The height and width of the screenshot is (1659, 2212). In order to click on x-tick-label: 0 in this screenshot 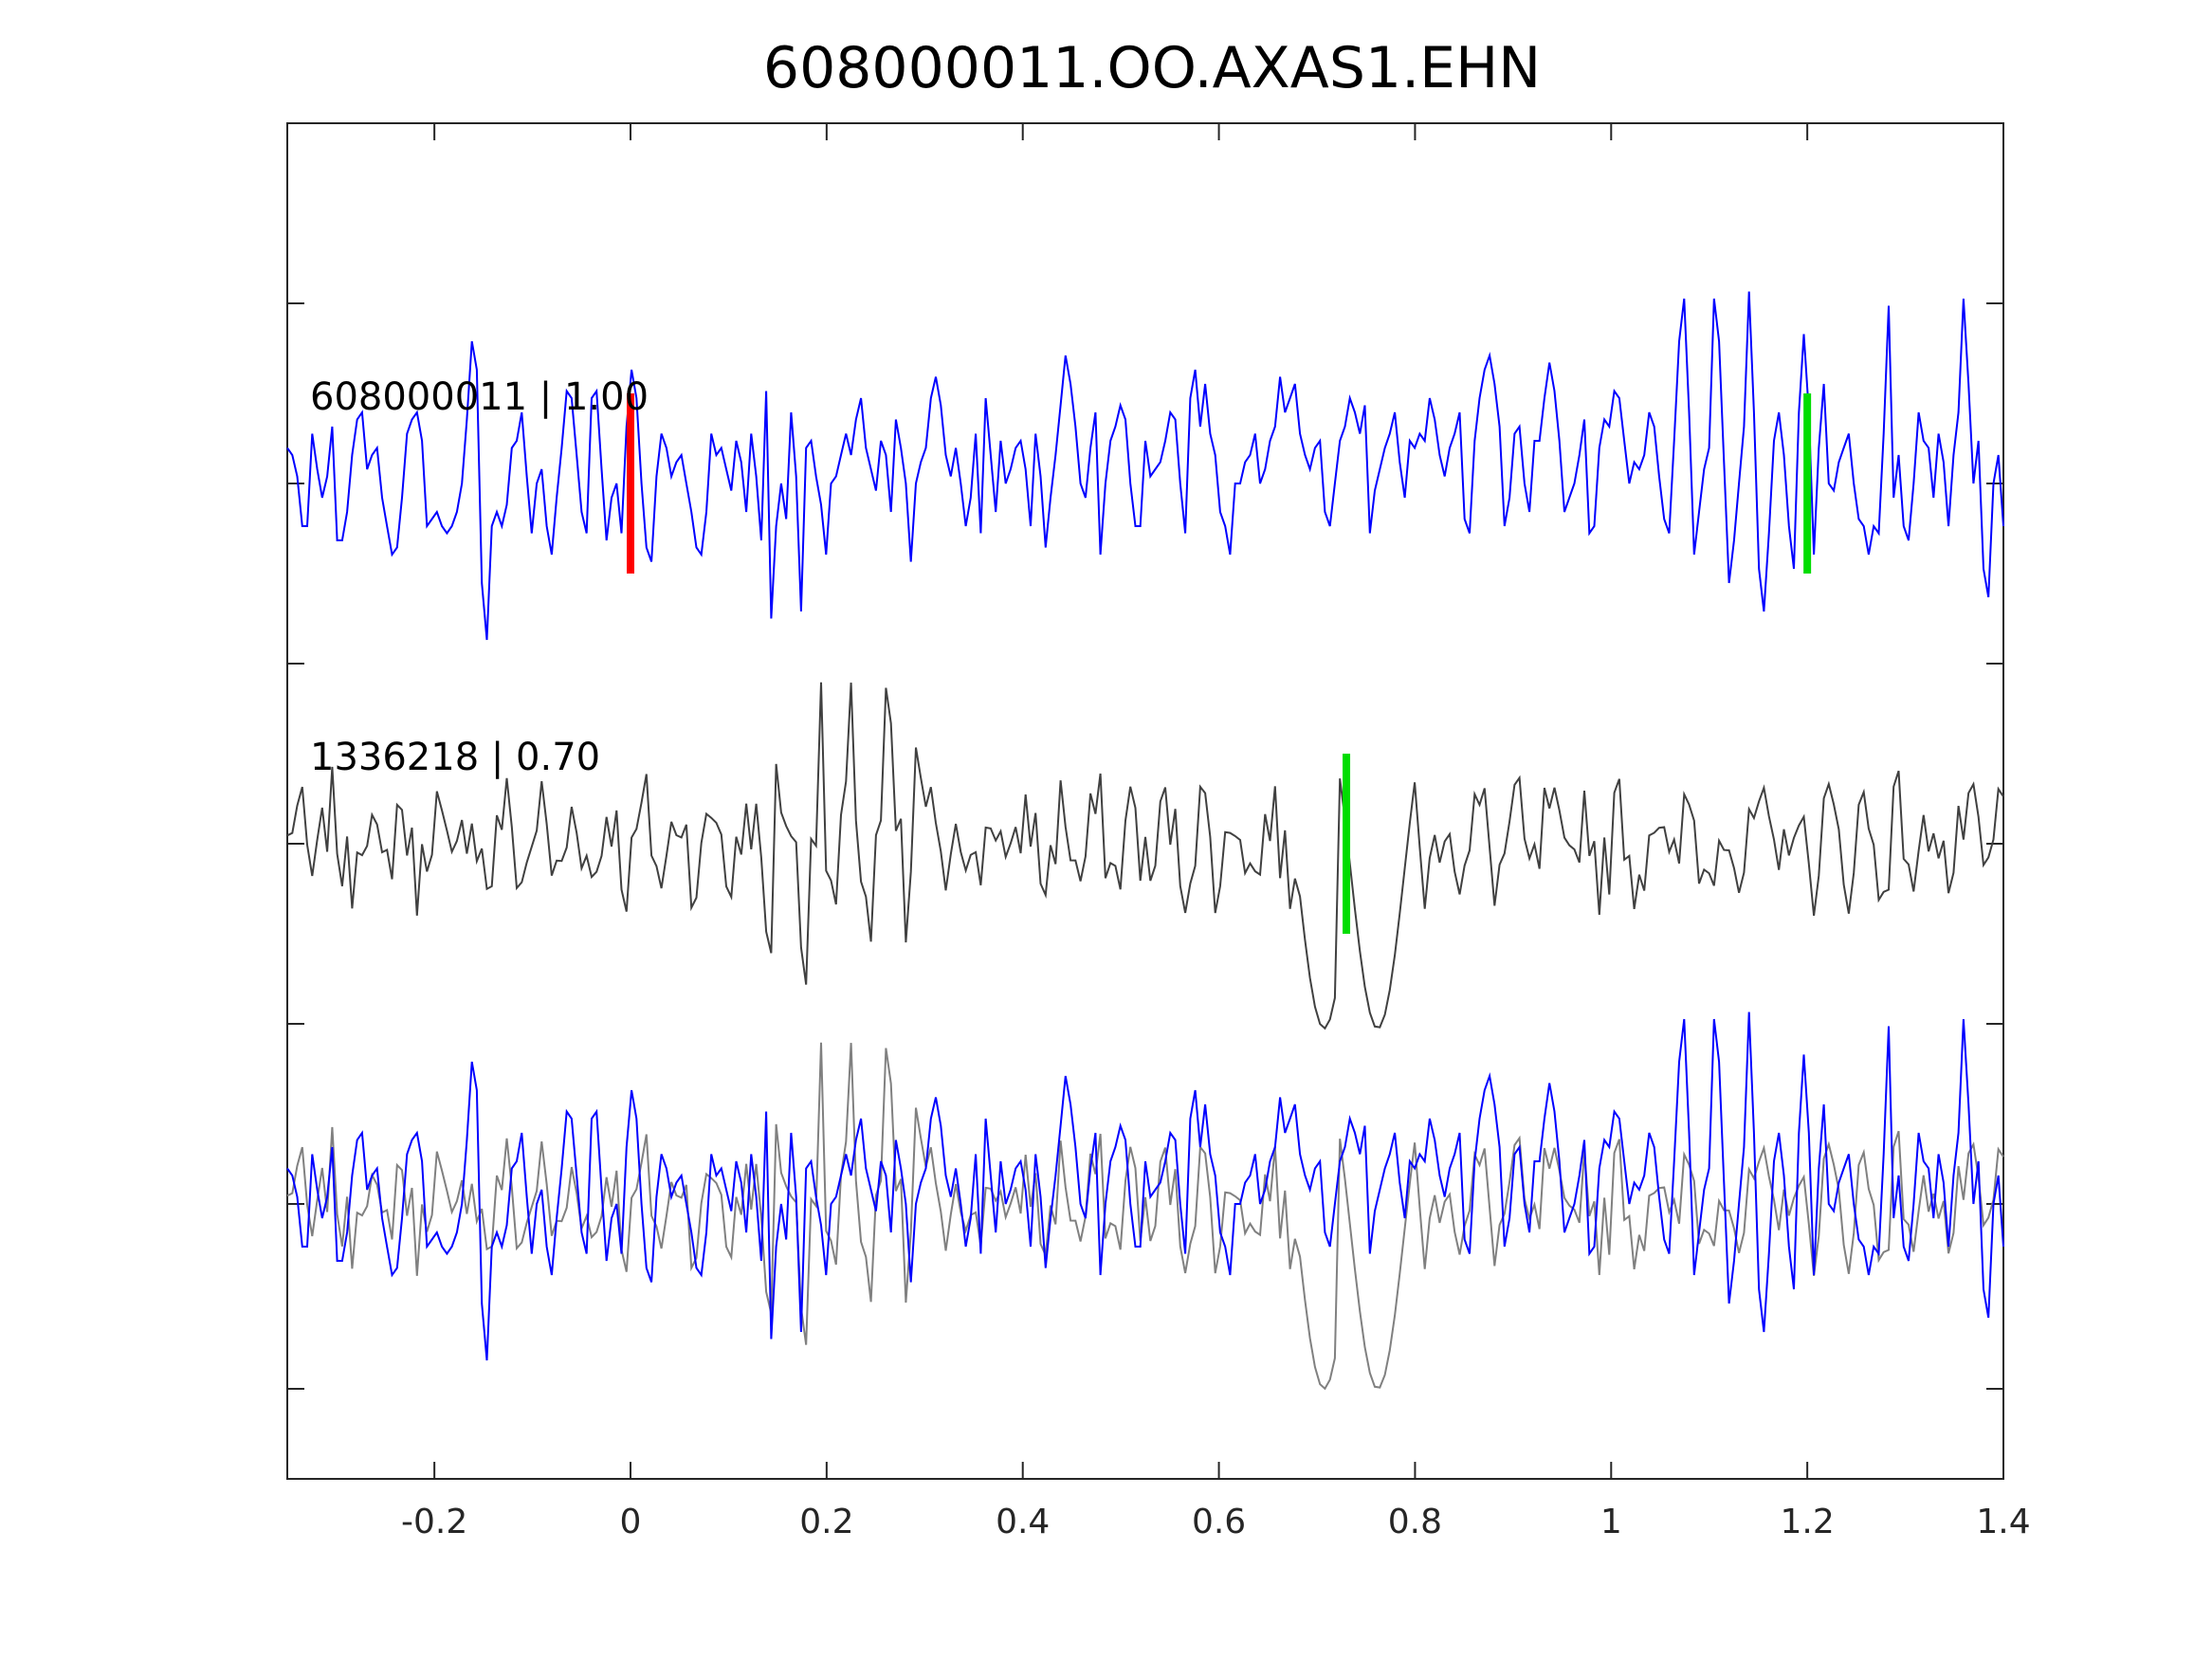, I will do `click(631, 1522)`.